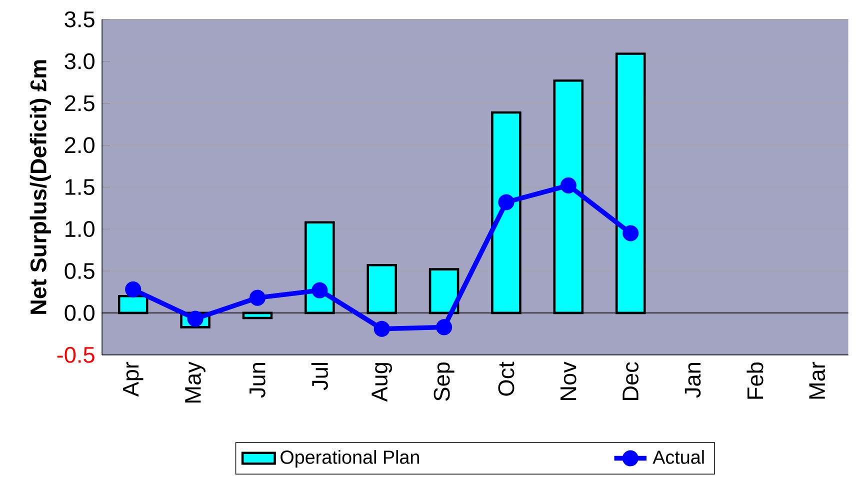 The width and height of the screenshot is (859, 500). Describe the element at coordinates (79, 19) in the screenshot. I see `y-tick-label: 3.5` at that location.